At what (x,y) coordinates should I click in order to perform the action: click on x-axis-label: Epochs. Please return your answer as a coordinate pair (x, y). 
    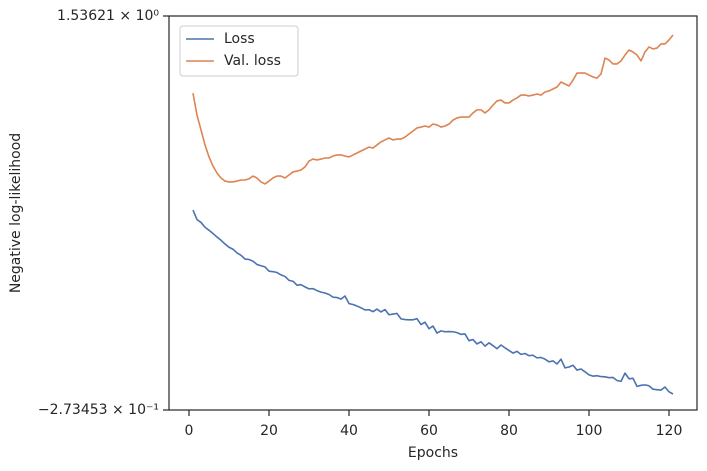
    Looking at the image, I should click on (433, 453).